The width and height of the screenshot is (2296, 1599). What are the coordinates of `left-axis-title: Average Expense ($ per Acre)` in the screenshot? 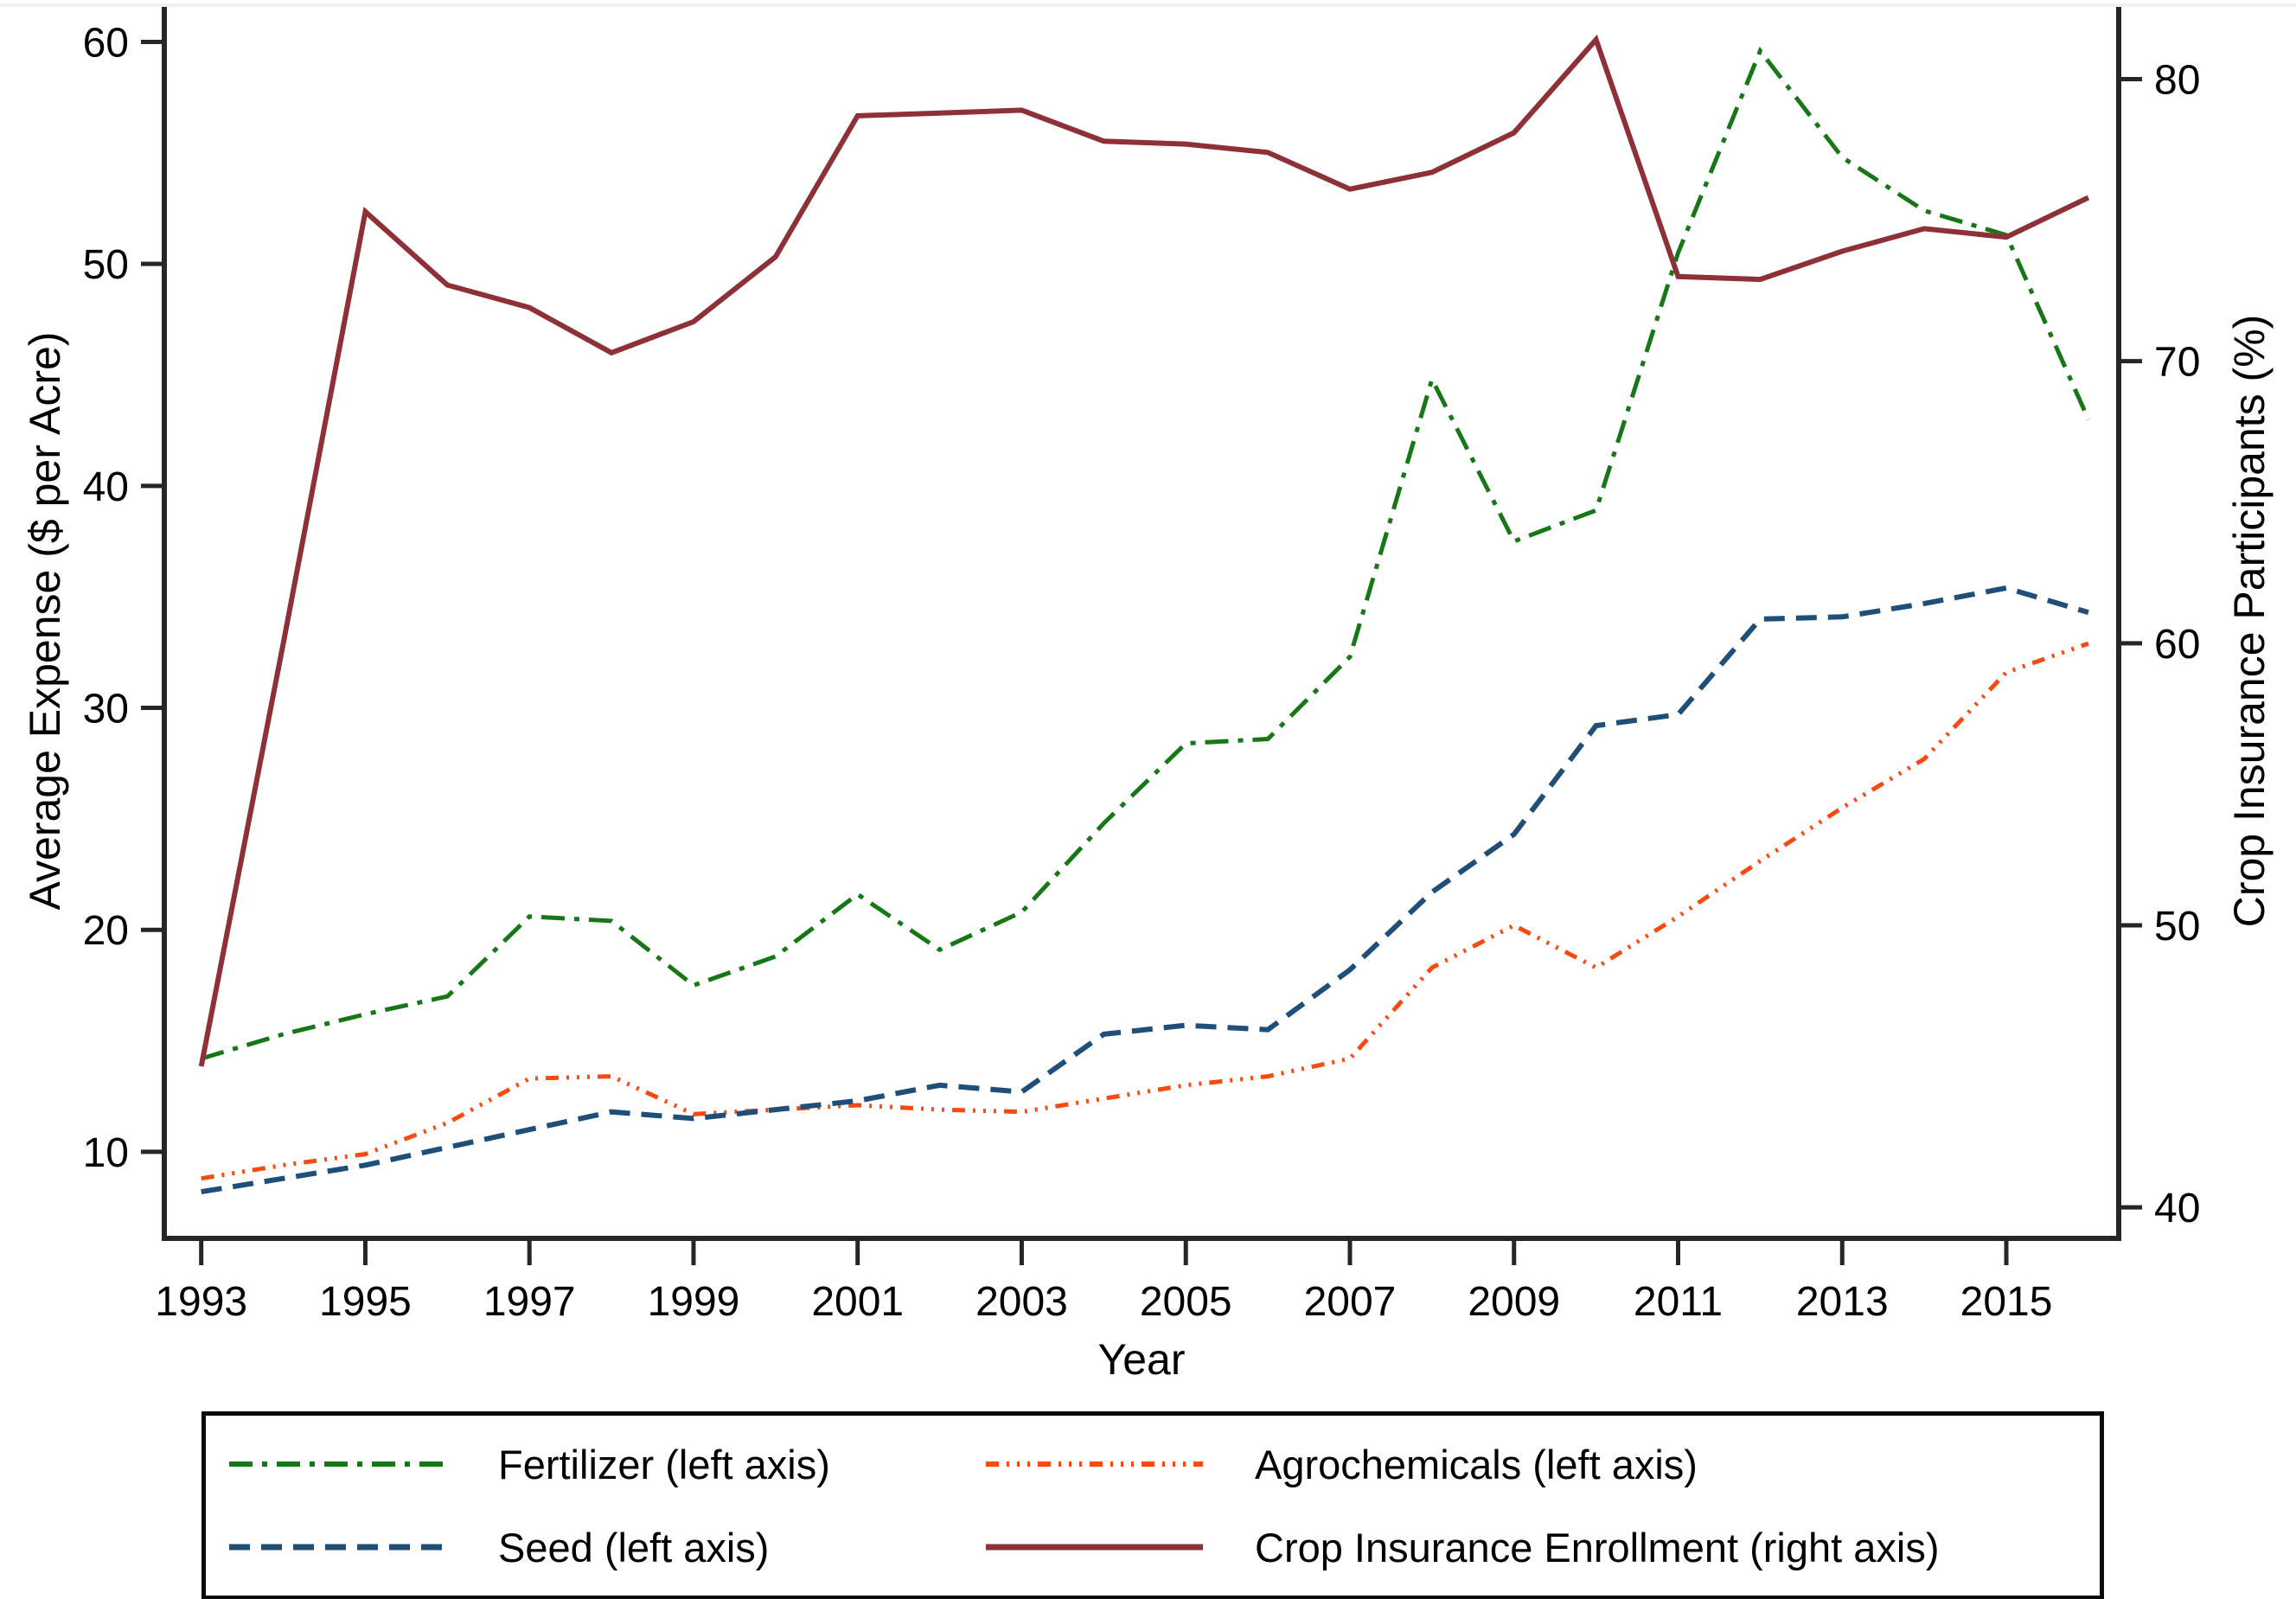 It's located at (45, 621).